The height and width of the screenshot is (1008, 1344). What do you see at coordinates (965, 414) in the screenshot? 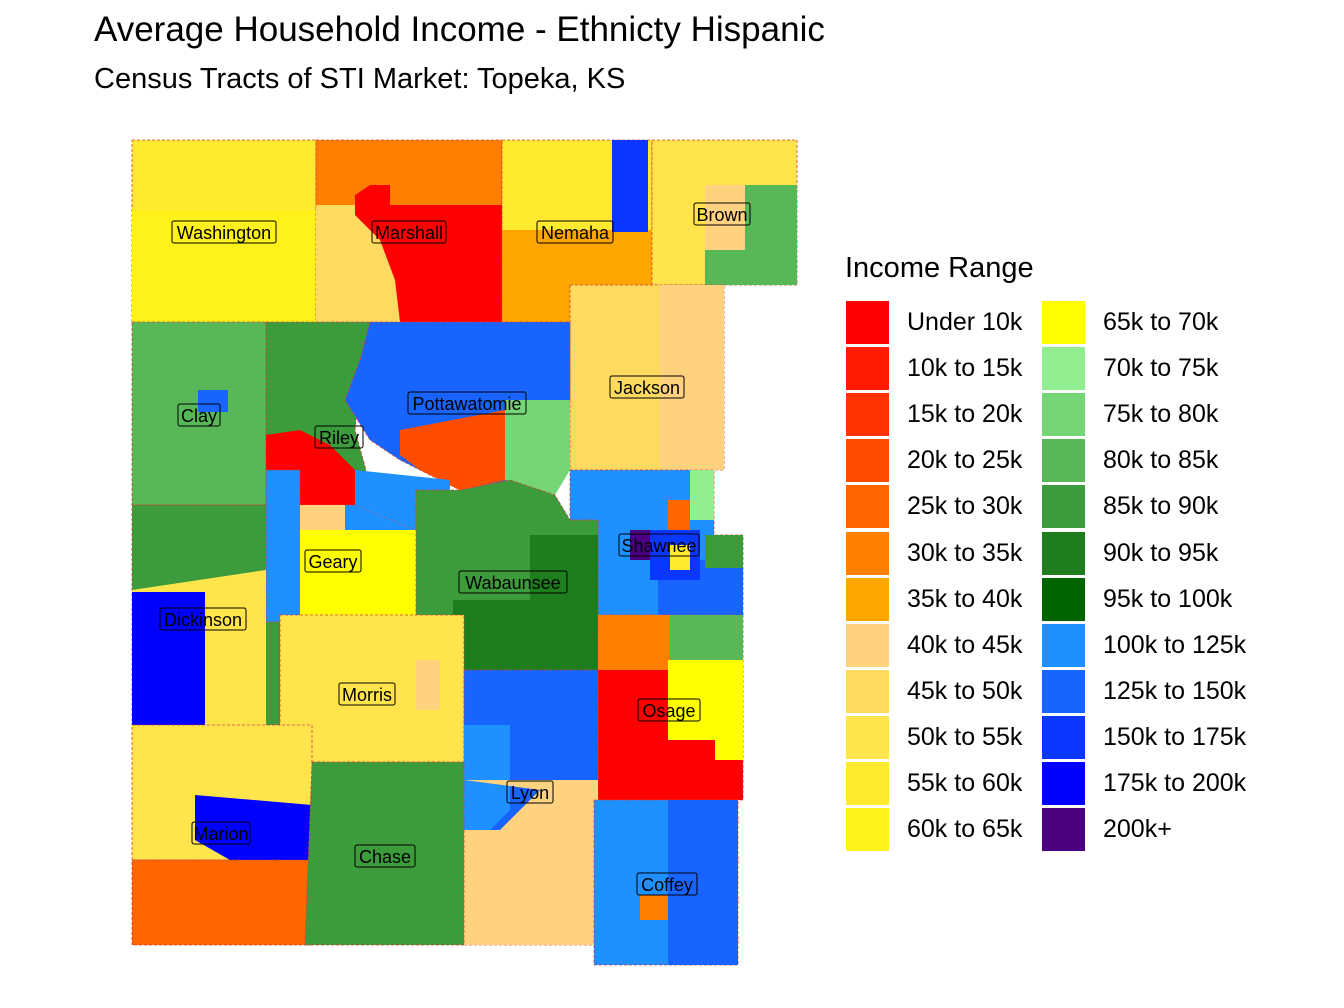
I see `legend-label: 15k to 20k` at bounding box center [965, 414].